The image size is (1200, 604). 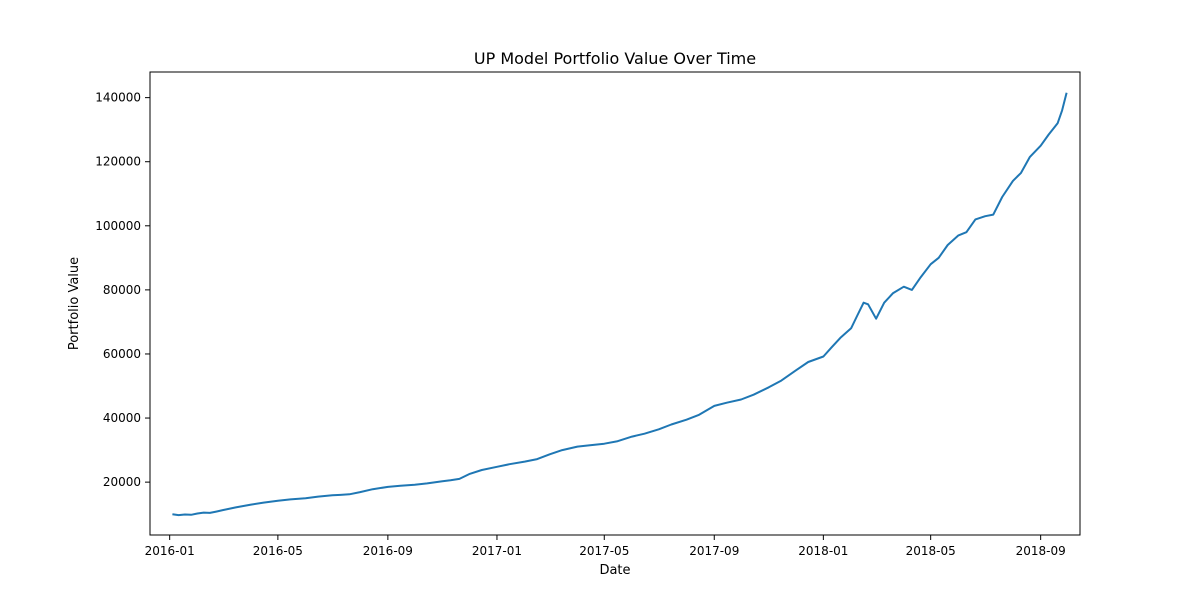 What do you see at coordinates (604, 551) in the screenshot?
I see `x-tick-label: 2017-05` at bounding box center [604, 551].